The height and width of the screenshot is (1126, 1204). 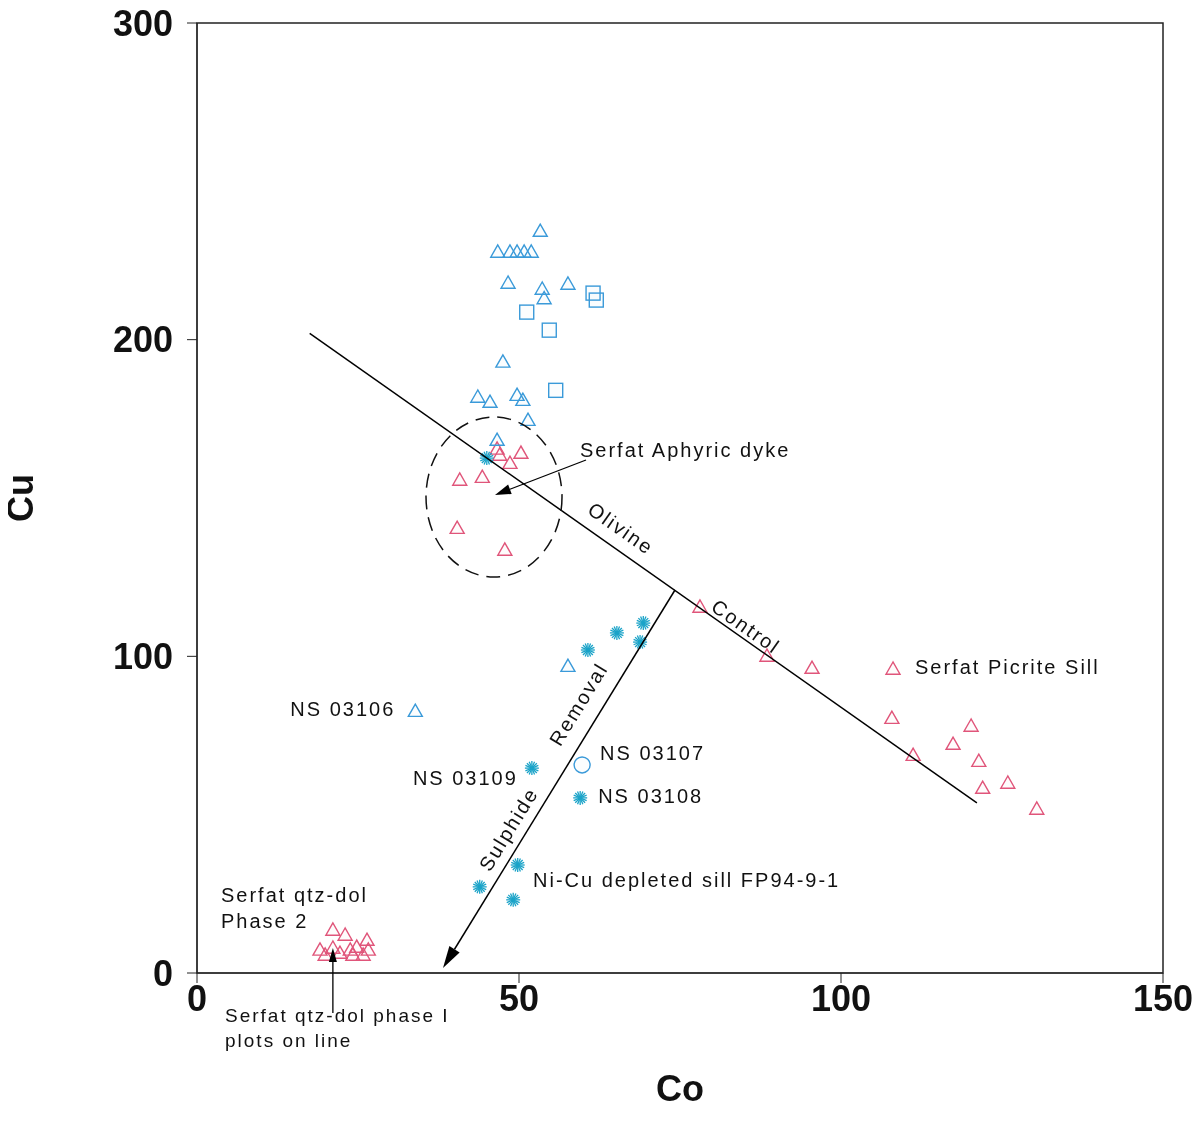 What do you see at coordinates (519, 998) in the screenshot?
I see `x-tick-label: 50` at bounding box center [519, 998].